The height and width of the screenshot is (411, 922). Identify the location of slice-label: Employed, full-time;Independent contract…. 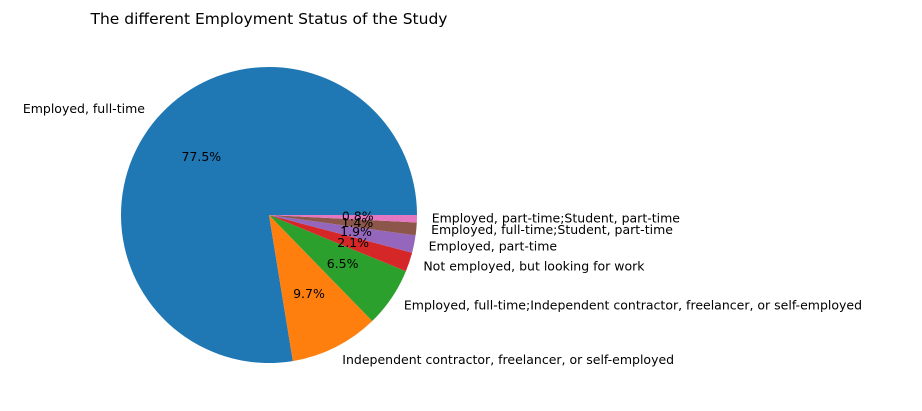
(633, 305).